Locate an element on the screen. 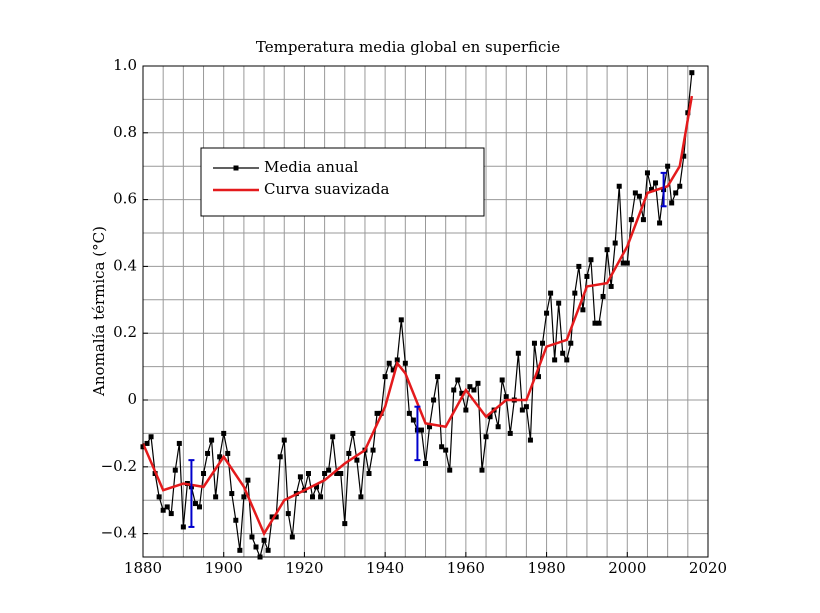  y-tick-label: 0.2 is located at coordinates (125, 332).